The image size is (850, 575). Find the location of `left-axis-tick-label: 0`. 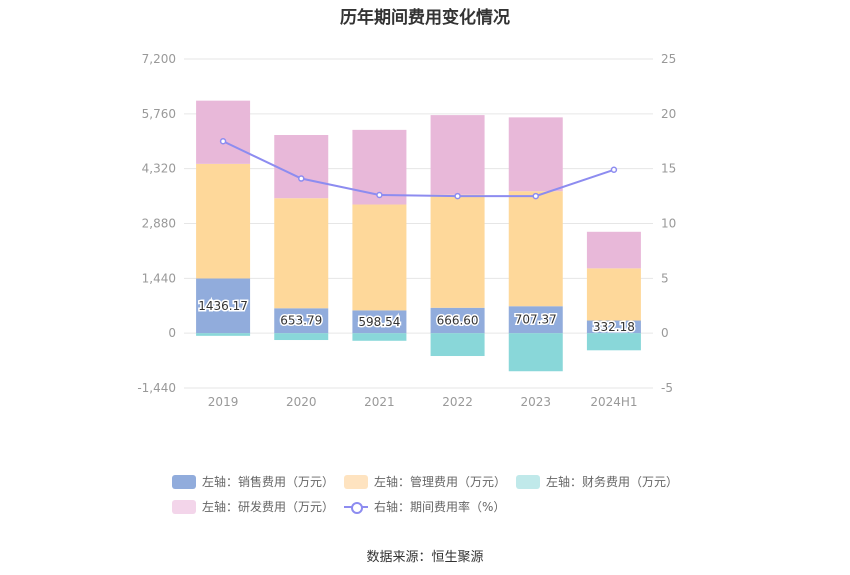

left-axis-tick-label: 0 is located at coordinates (172, 333).